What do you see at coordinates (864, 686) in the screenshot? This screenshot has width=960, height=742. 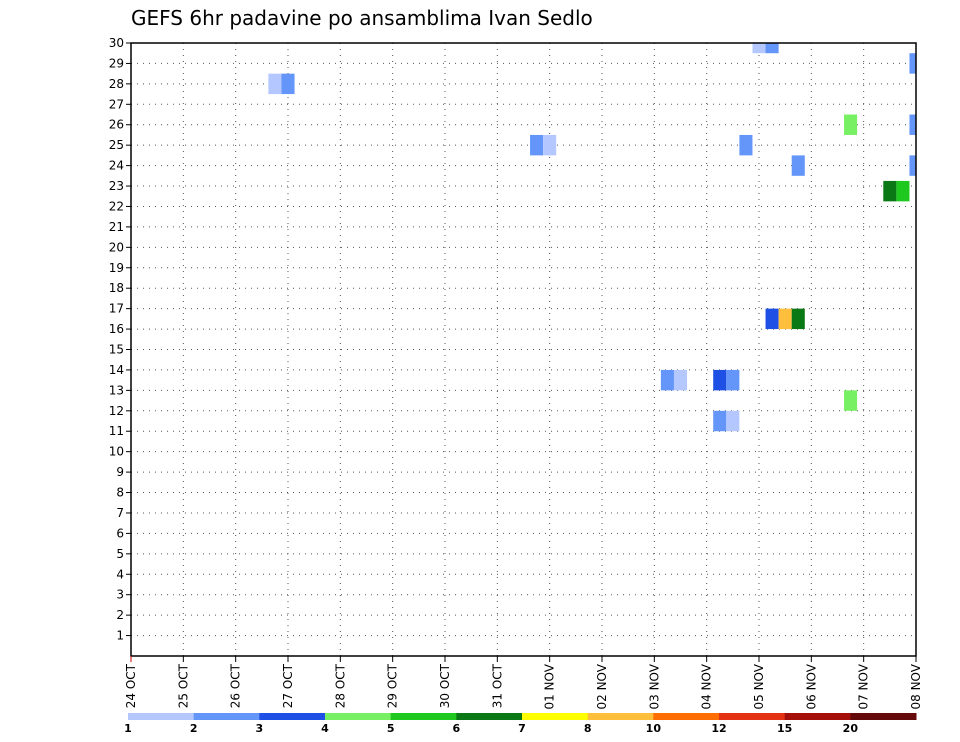 I see `x-tick-label: 07 NOV` at bounding box center [864, 686].